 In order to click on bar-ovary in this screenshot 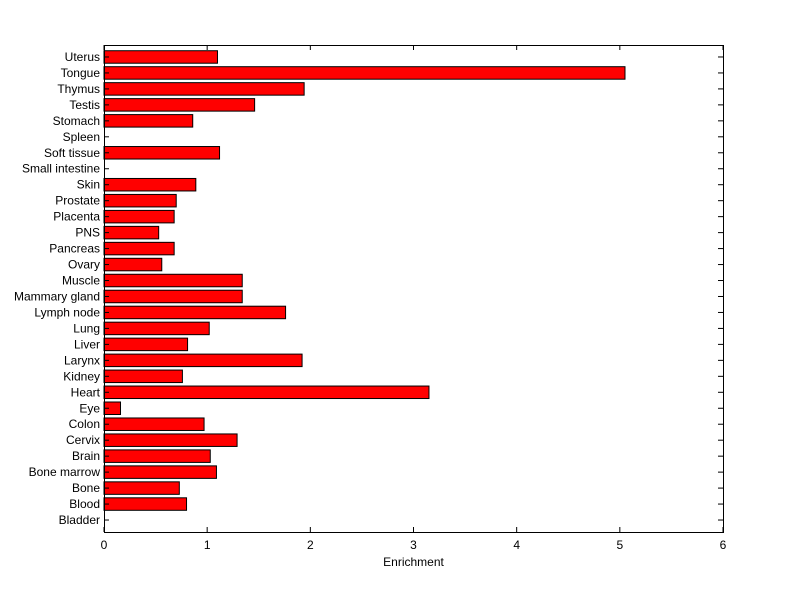, I will do `click(133, 264)`.